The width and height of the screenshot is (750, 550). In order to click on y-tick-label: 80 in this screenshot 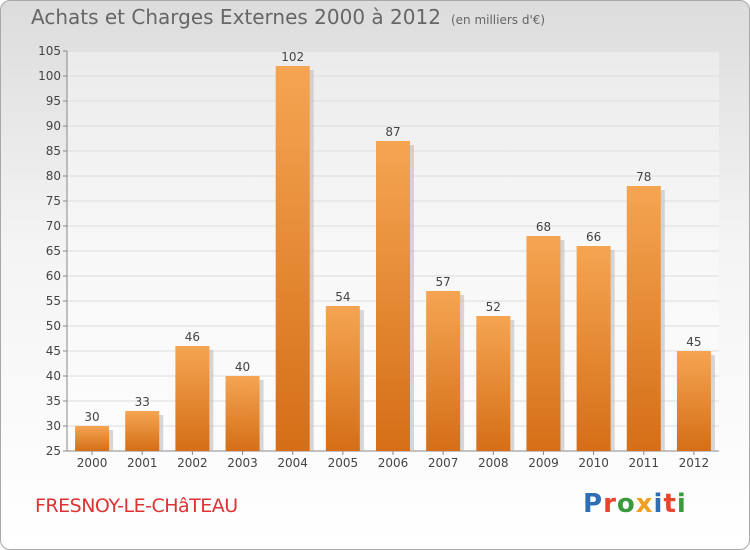, I will do `click(53, 176)`.